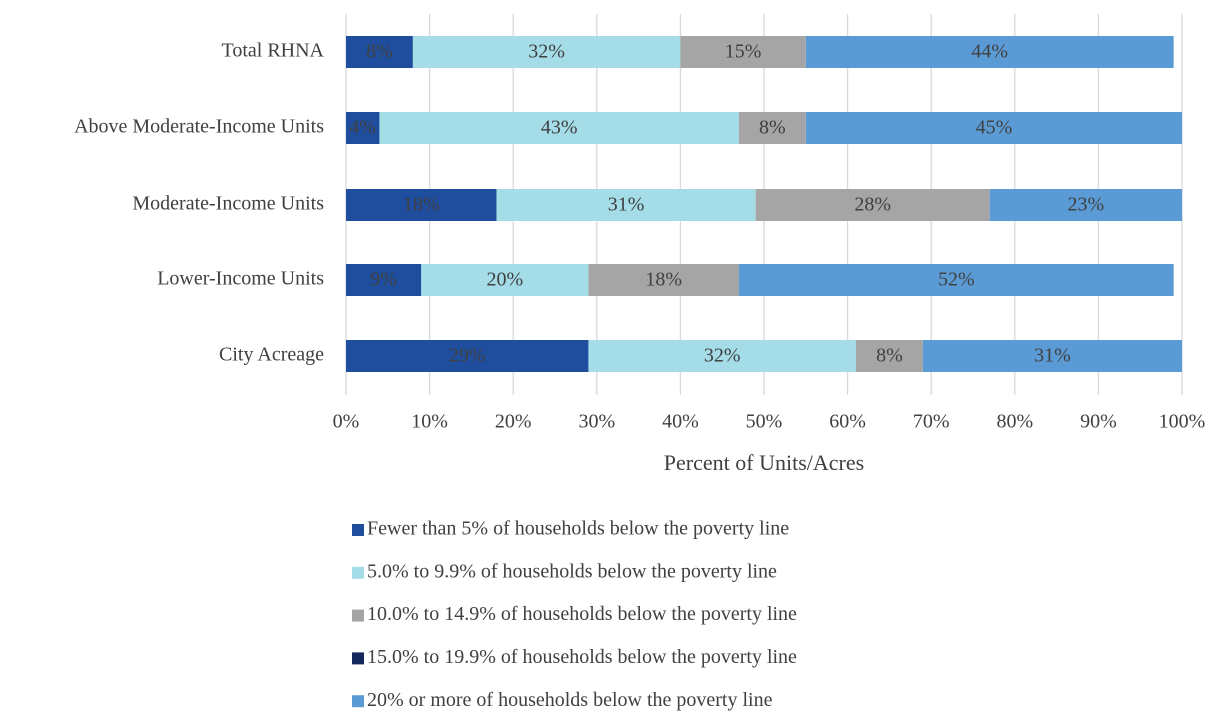  What do you see at coordinates (346, 422) in the screenshot?
I see `x-tick-label: 0%` at bounding box center [346, 422].